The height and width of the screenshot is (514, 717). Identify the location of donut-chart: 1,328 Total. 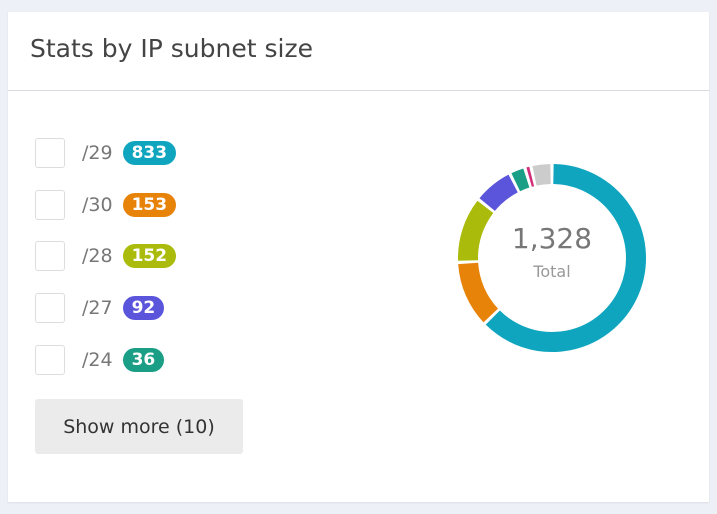
(552, 258).